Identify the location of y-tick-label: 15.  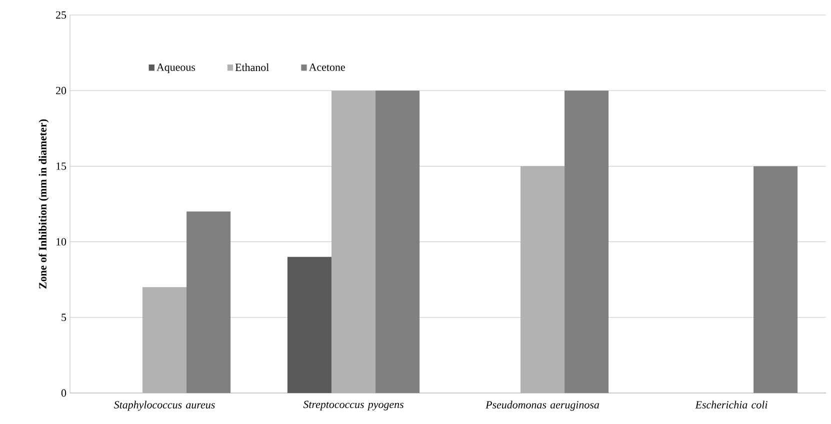
(61, 166).